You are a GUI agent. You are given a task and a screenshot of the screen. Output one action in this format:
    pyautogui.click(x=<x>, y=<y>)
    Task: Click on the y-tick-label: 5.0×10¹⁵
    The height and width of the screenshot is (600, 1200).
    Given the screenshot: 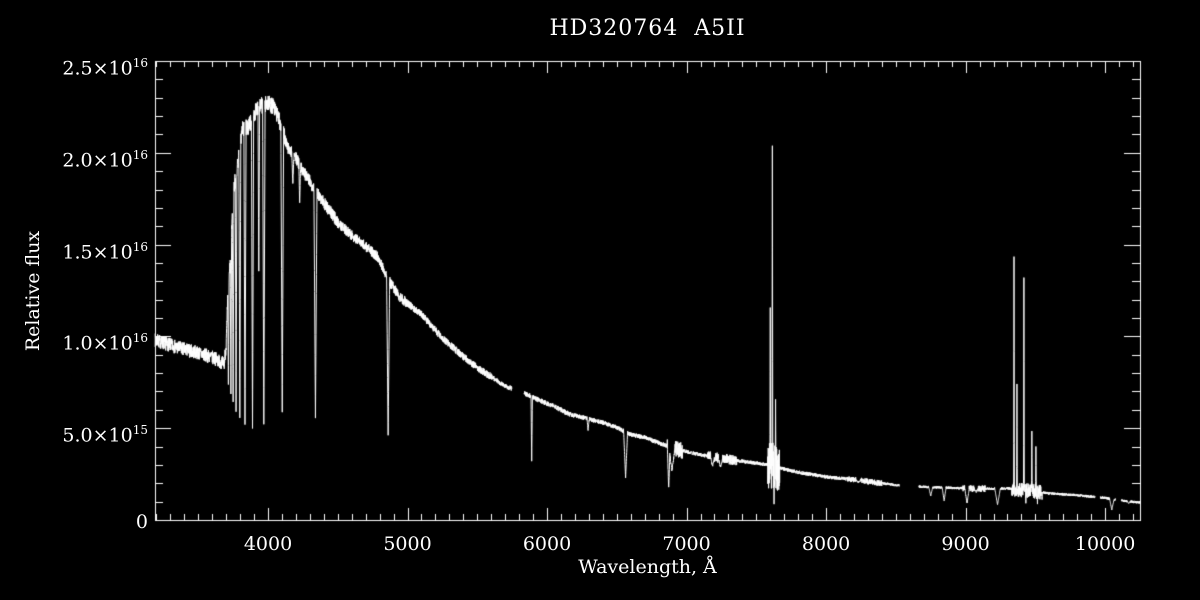 What is the action you would take?
    pyautogui.click(x=105, y=435)
    